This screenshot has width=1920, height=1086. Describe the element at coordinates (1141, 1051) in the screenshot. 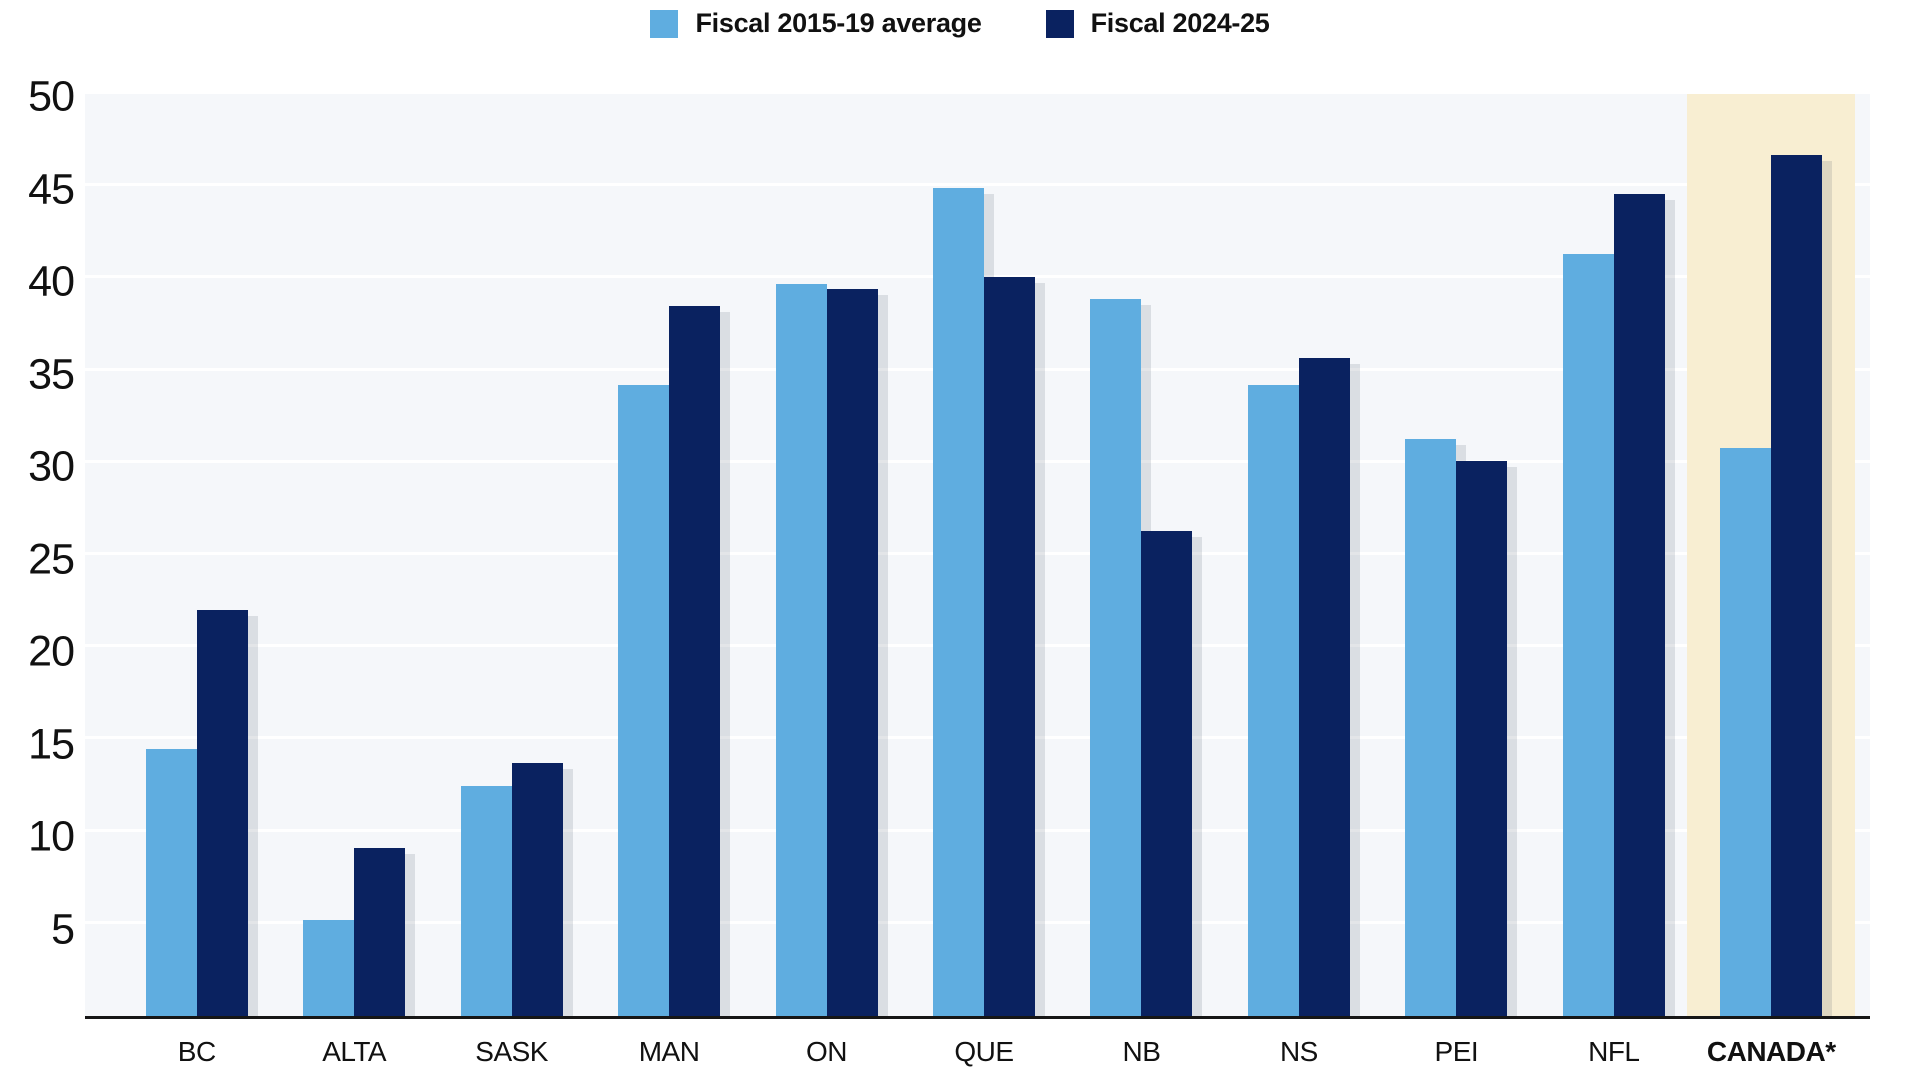

I see `x-tick-label-nb: NB` at that location.